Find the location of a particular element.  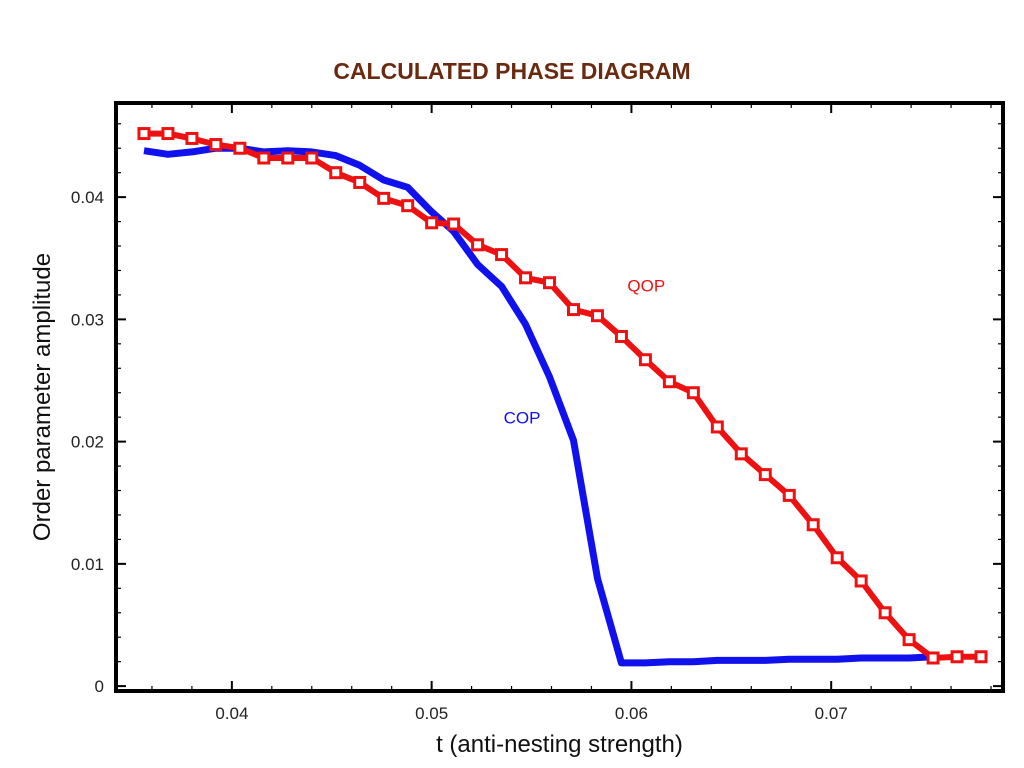

series-label-qop: QOP is located at coordinates (646, 285).